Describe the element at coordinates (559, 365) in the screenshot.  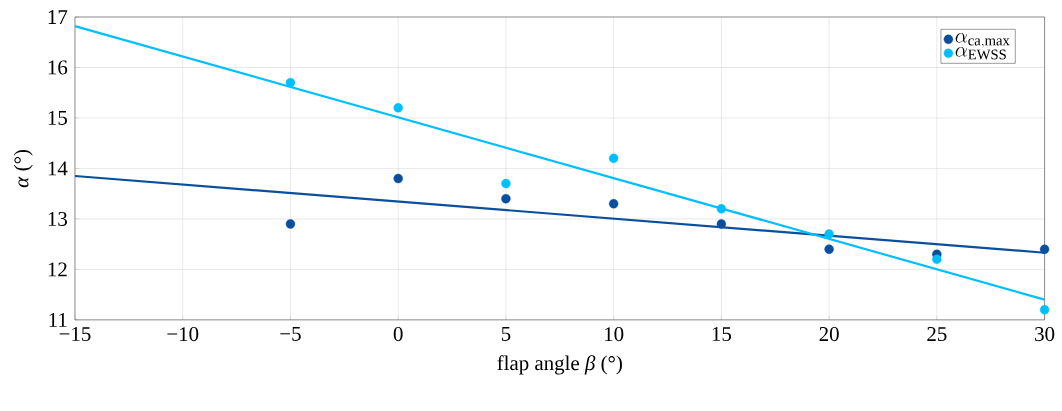
I see `x-axis-title: flap angle β (°)` at that location.